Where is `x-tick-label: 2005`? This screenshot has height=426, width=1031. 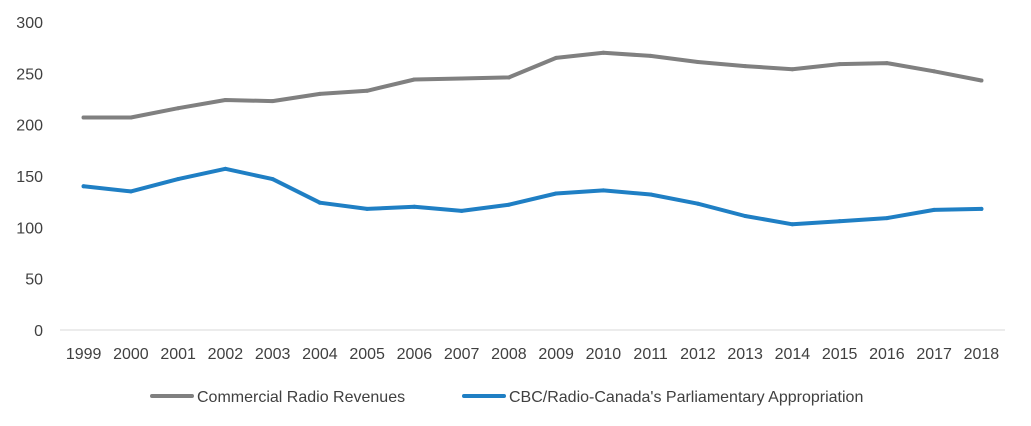
x-tick-label: 2005 is located at coordinates (367, 354).